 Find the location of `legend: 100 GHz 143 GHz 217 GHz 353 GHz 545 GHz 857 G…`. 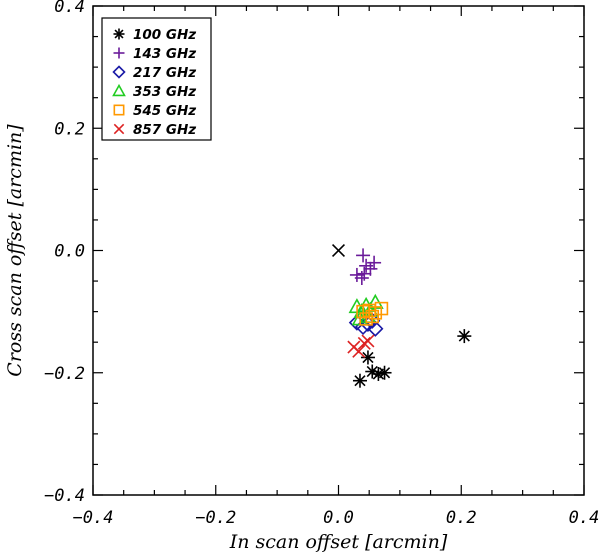

legend: 100 GHz 143 GHz 217 GHz 353 GHz 545 GHz 857 G… is located at coordinates (156, 79).